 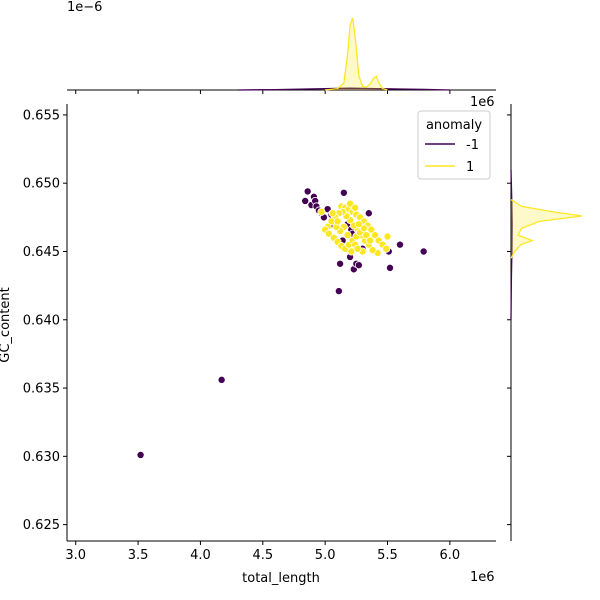 What do you see at coordinates (482, 577) in the screenshot?
I see `x-axis-offset-label: 1e6` at bounding box center [482, 577].